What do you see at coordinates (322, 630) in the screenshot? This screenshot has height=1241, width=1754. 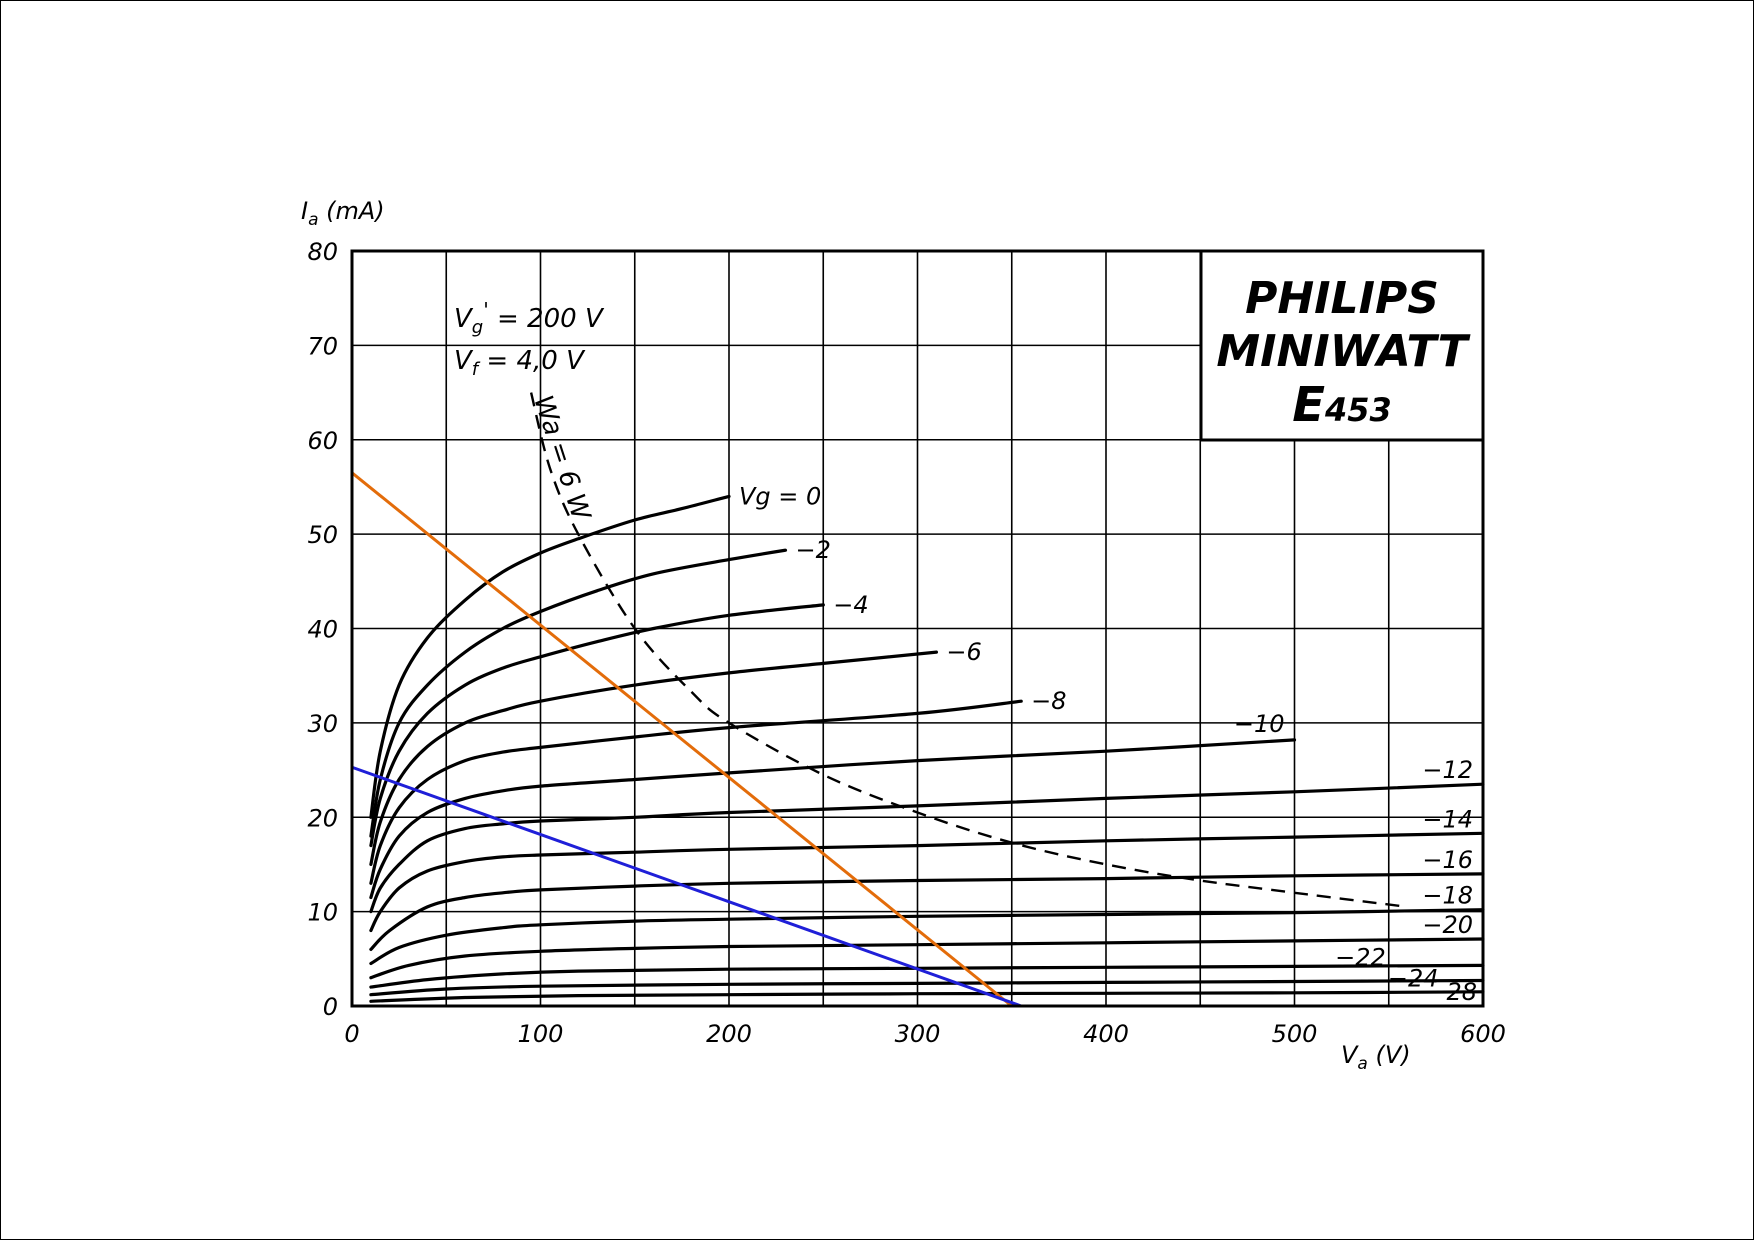 I see `y-tick-label: 40` at bounding box center [322, 630].